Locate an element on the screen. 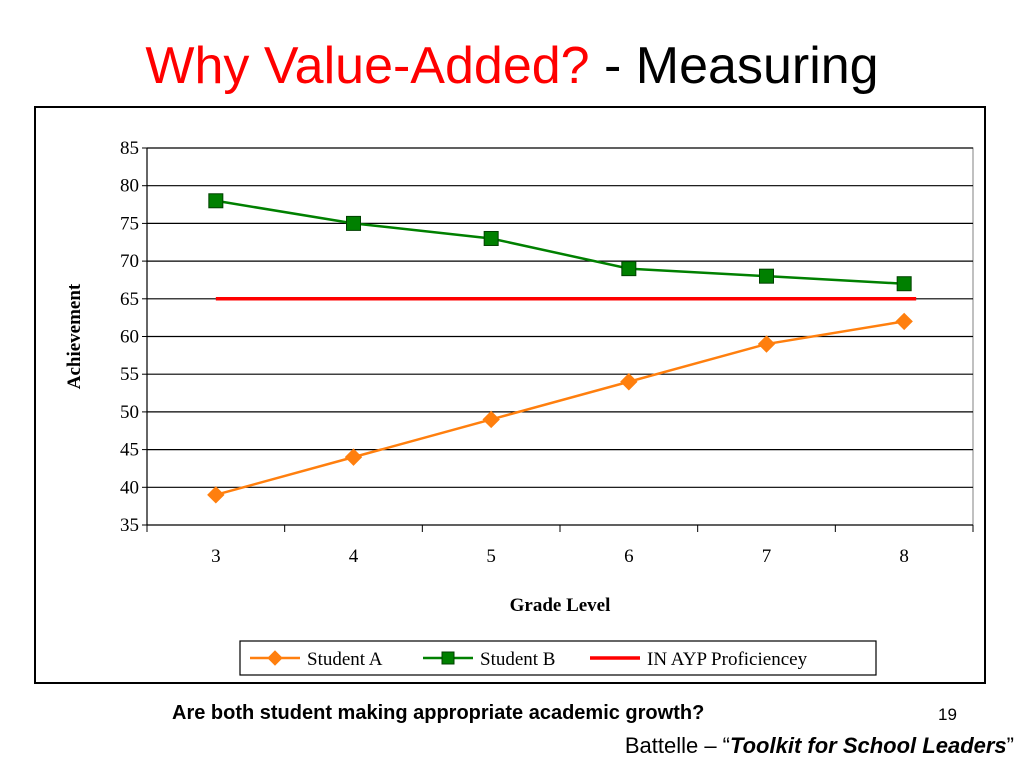 The height and width of the screenshot is (768, 1024). x-tick-labels: 3 4 5 6 7 8 is located at coordinates (560, 546).